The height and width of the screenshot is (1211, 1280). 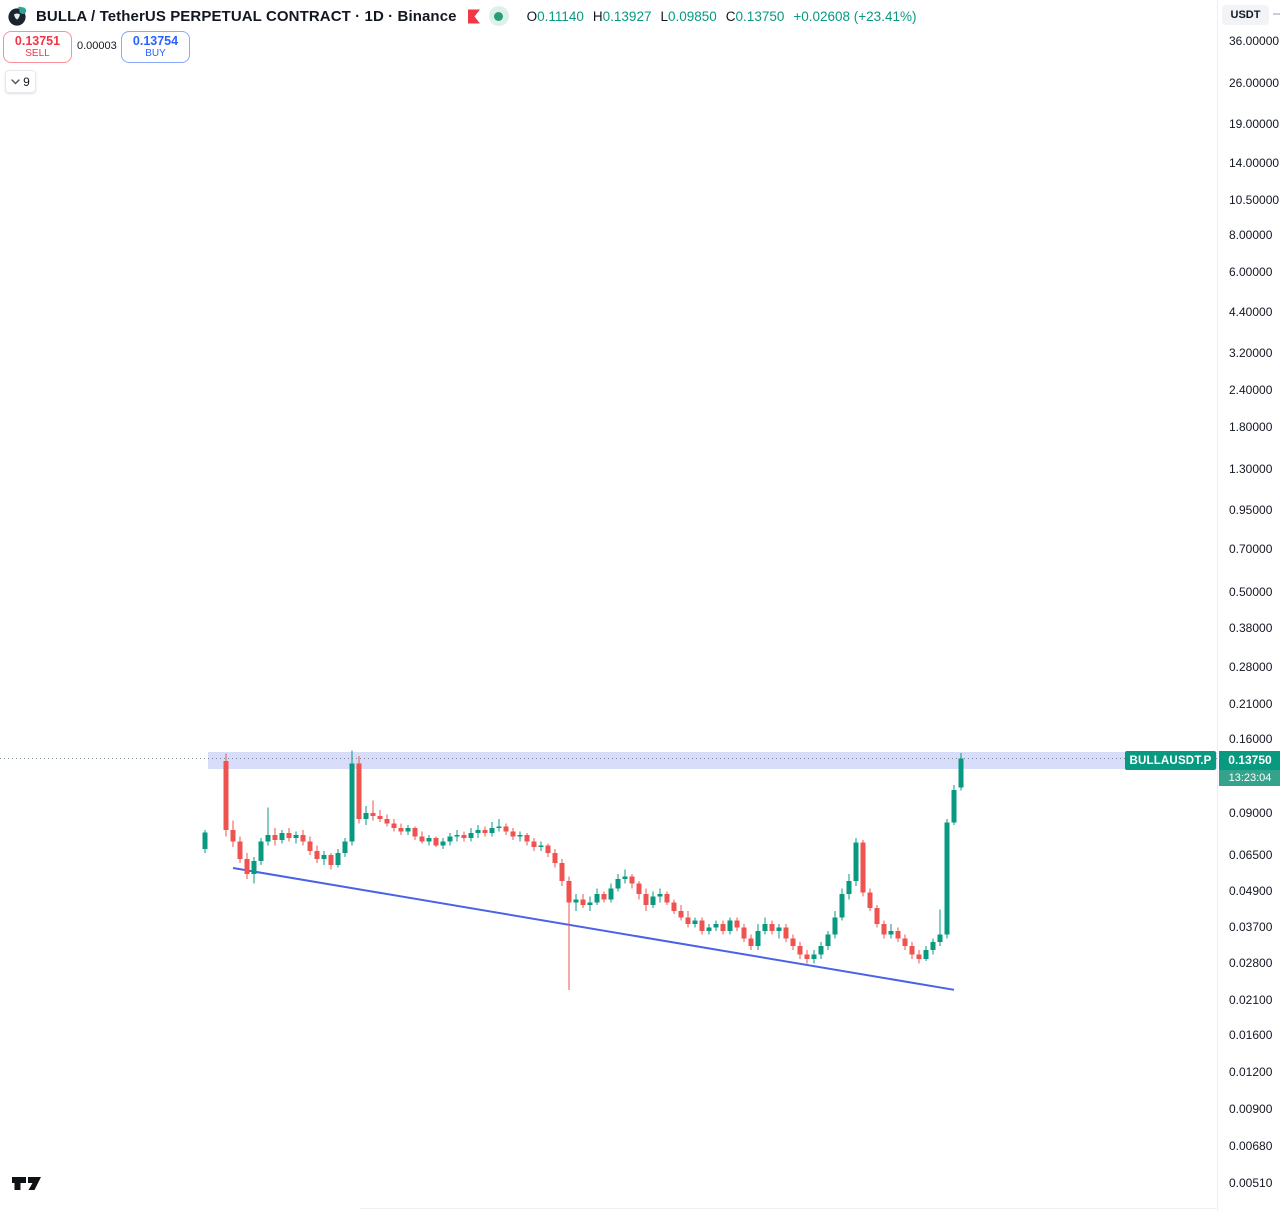 What do you see at coordinates (692, 16) in the screenshot?
I see `low-value: 0.09850` at bounding box center [692, 16].